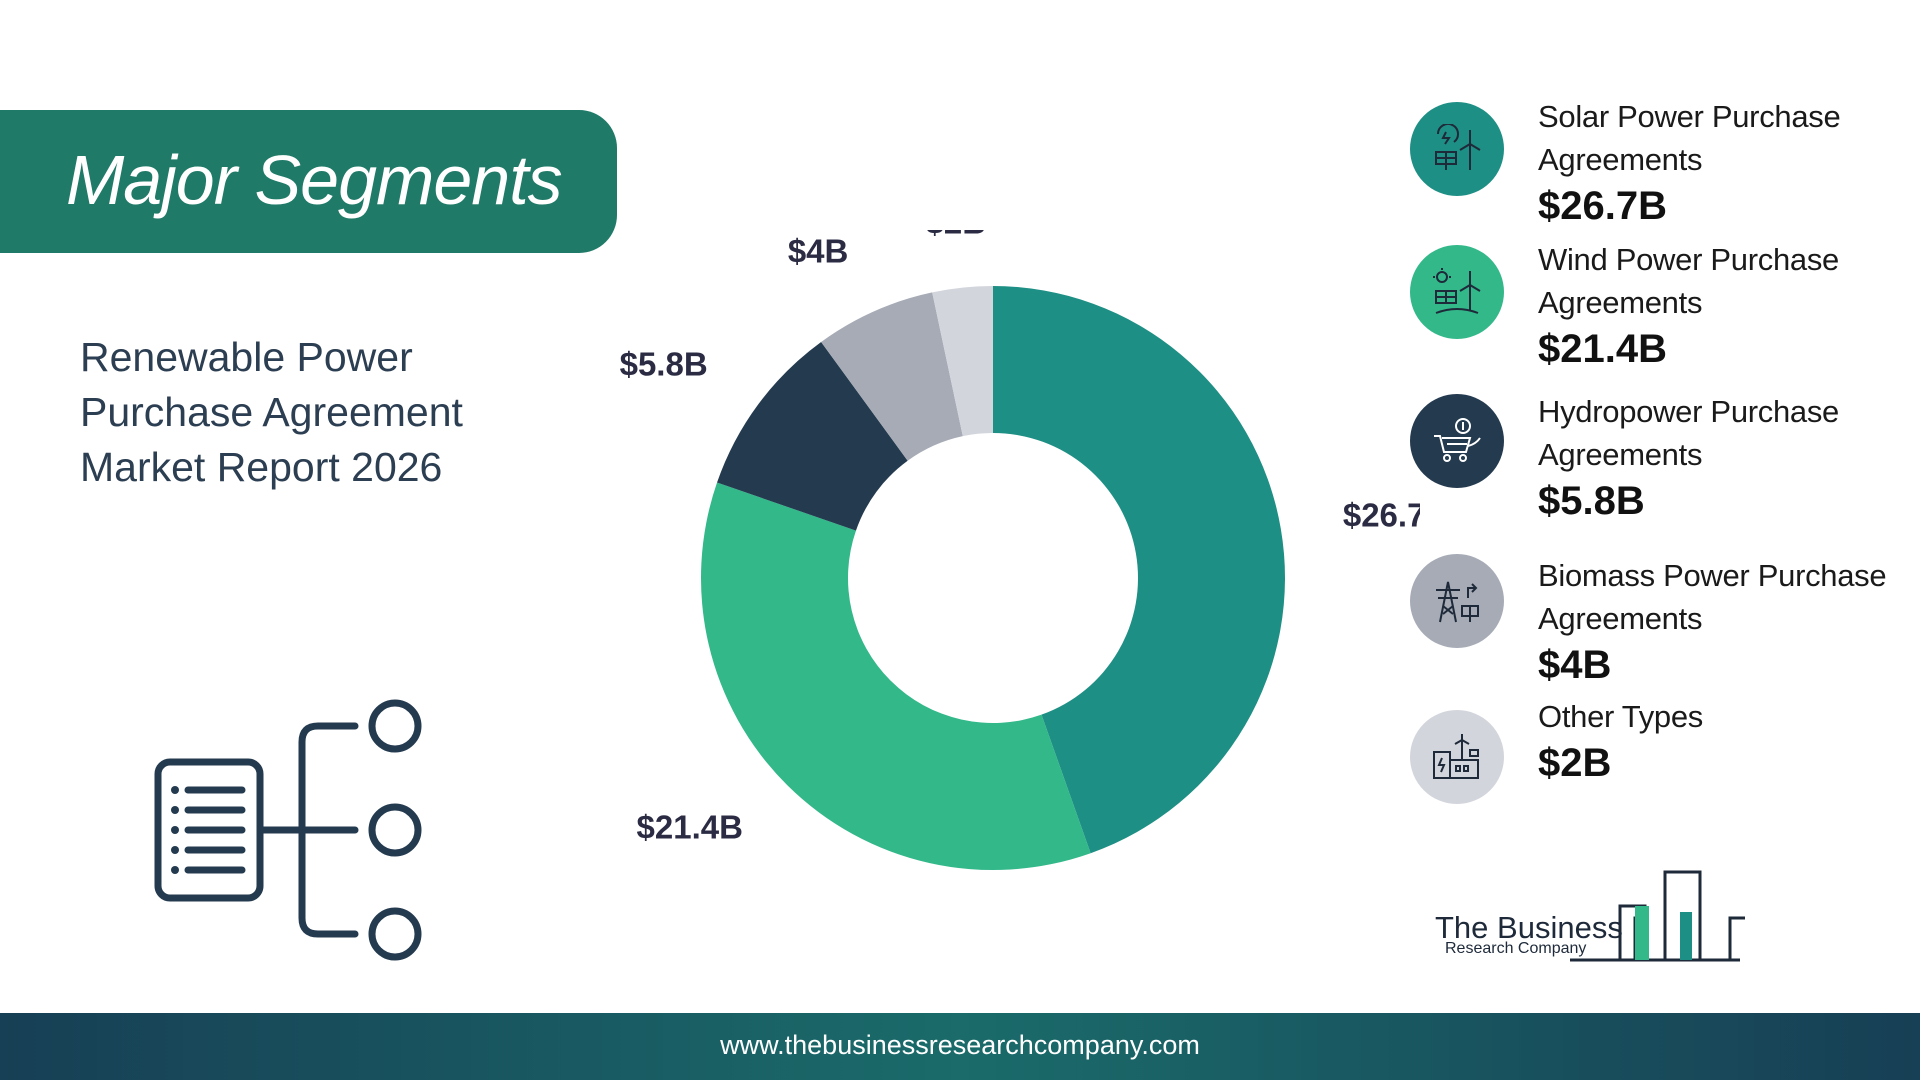 The width and height of the screenshot is (1920, 1080). Describe the element at coordinates (956, 235) in the screenshot. I see `donut-label-other: $2B` at that location.